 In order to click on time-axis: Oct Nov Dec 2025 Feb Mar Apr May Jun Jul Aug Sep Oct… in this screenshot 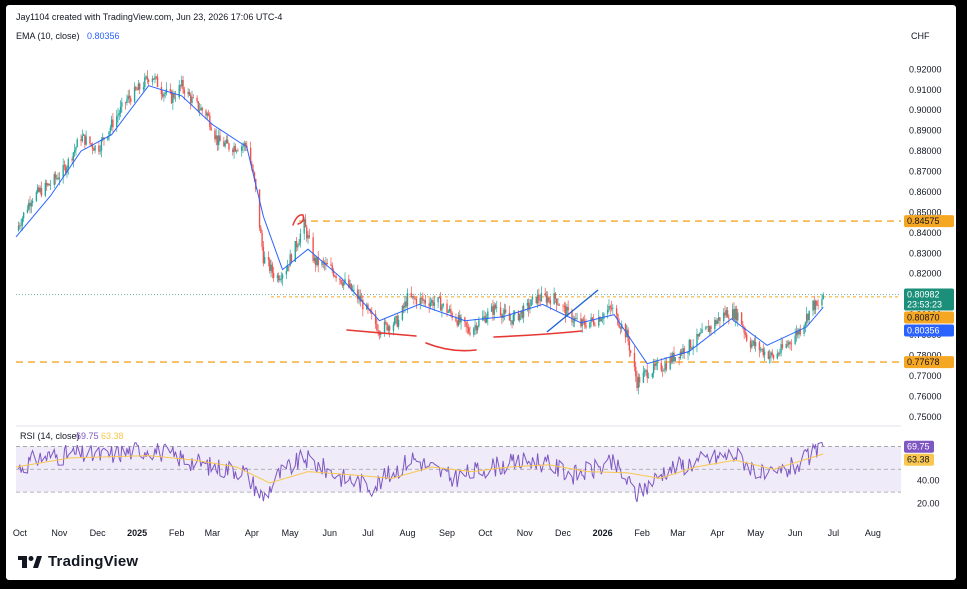, I will do `click(447, 533)`.